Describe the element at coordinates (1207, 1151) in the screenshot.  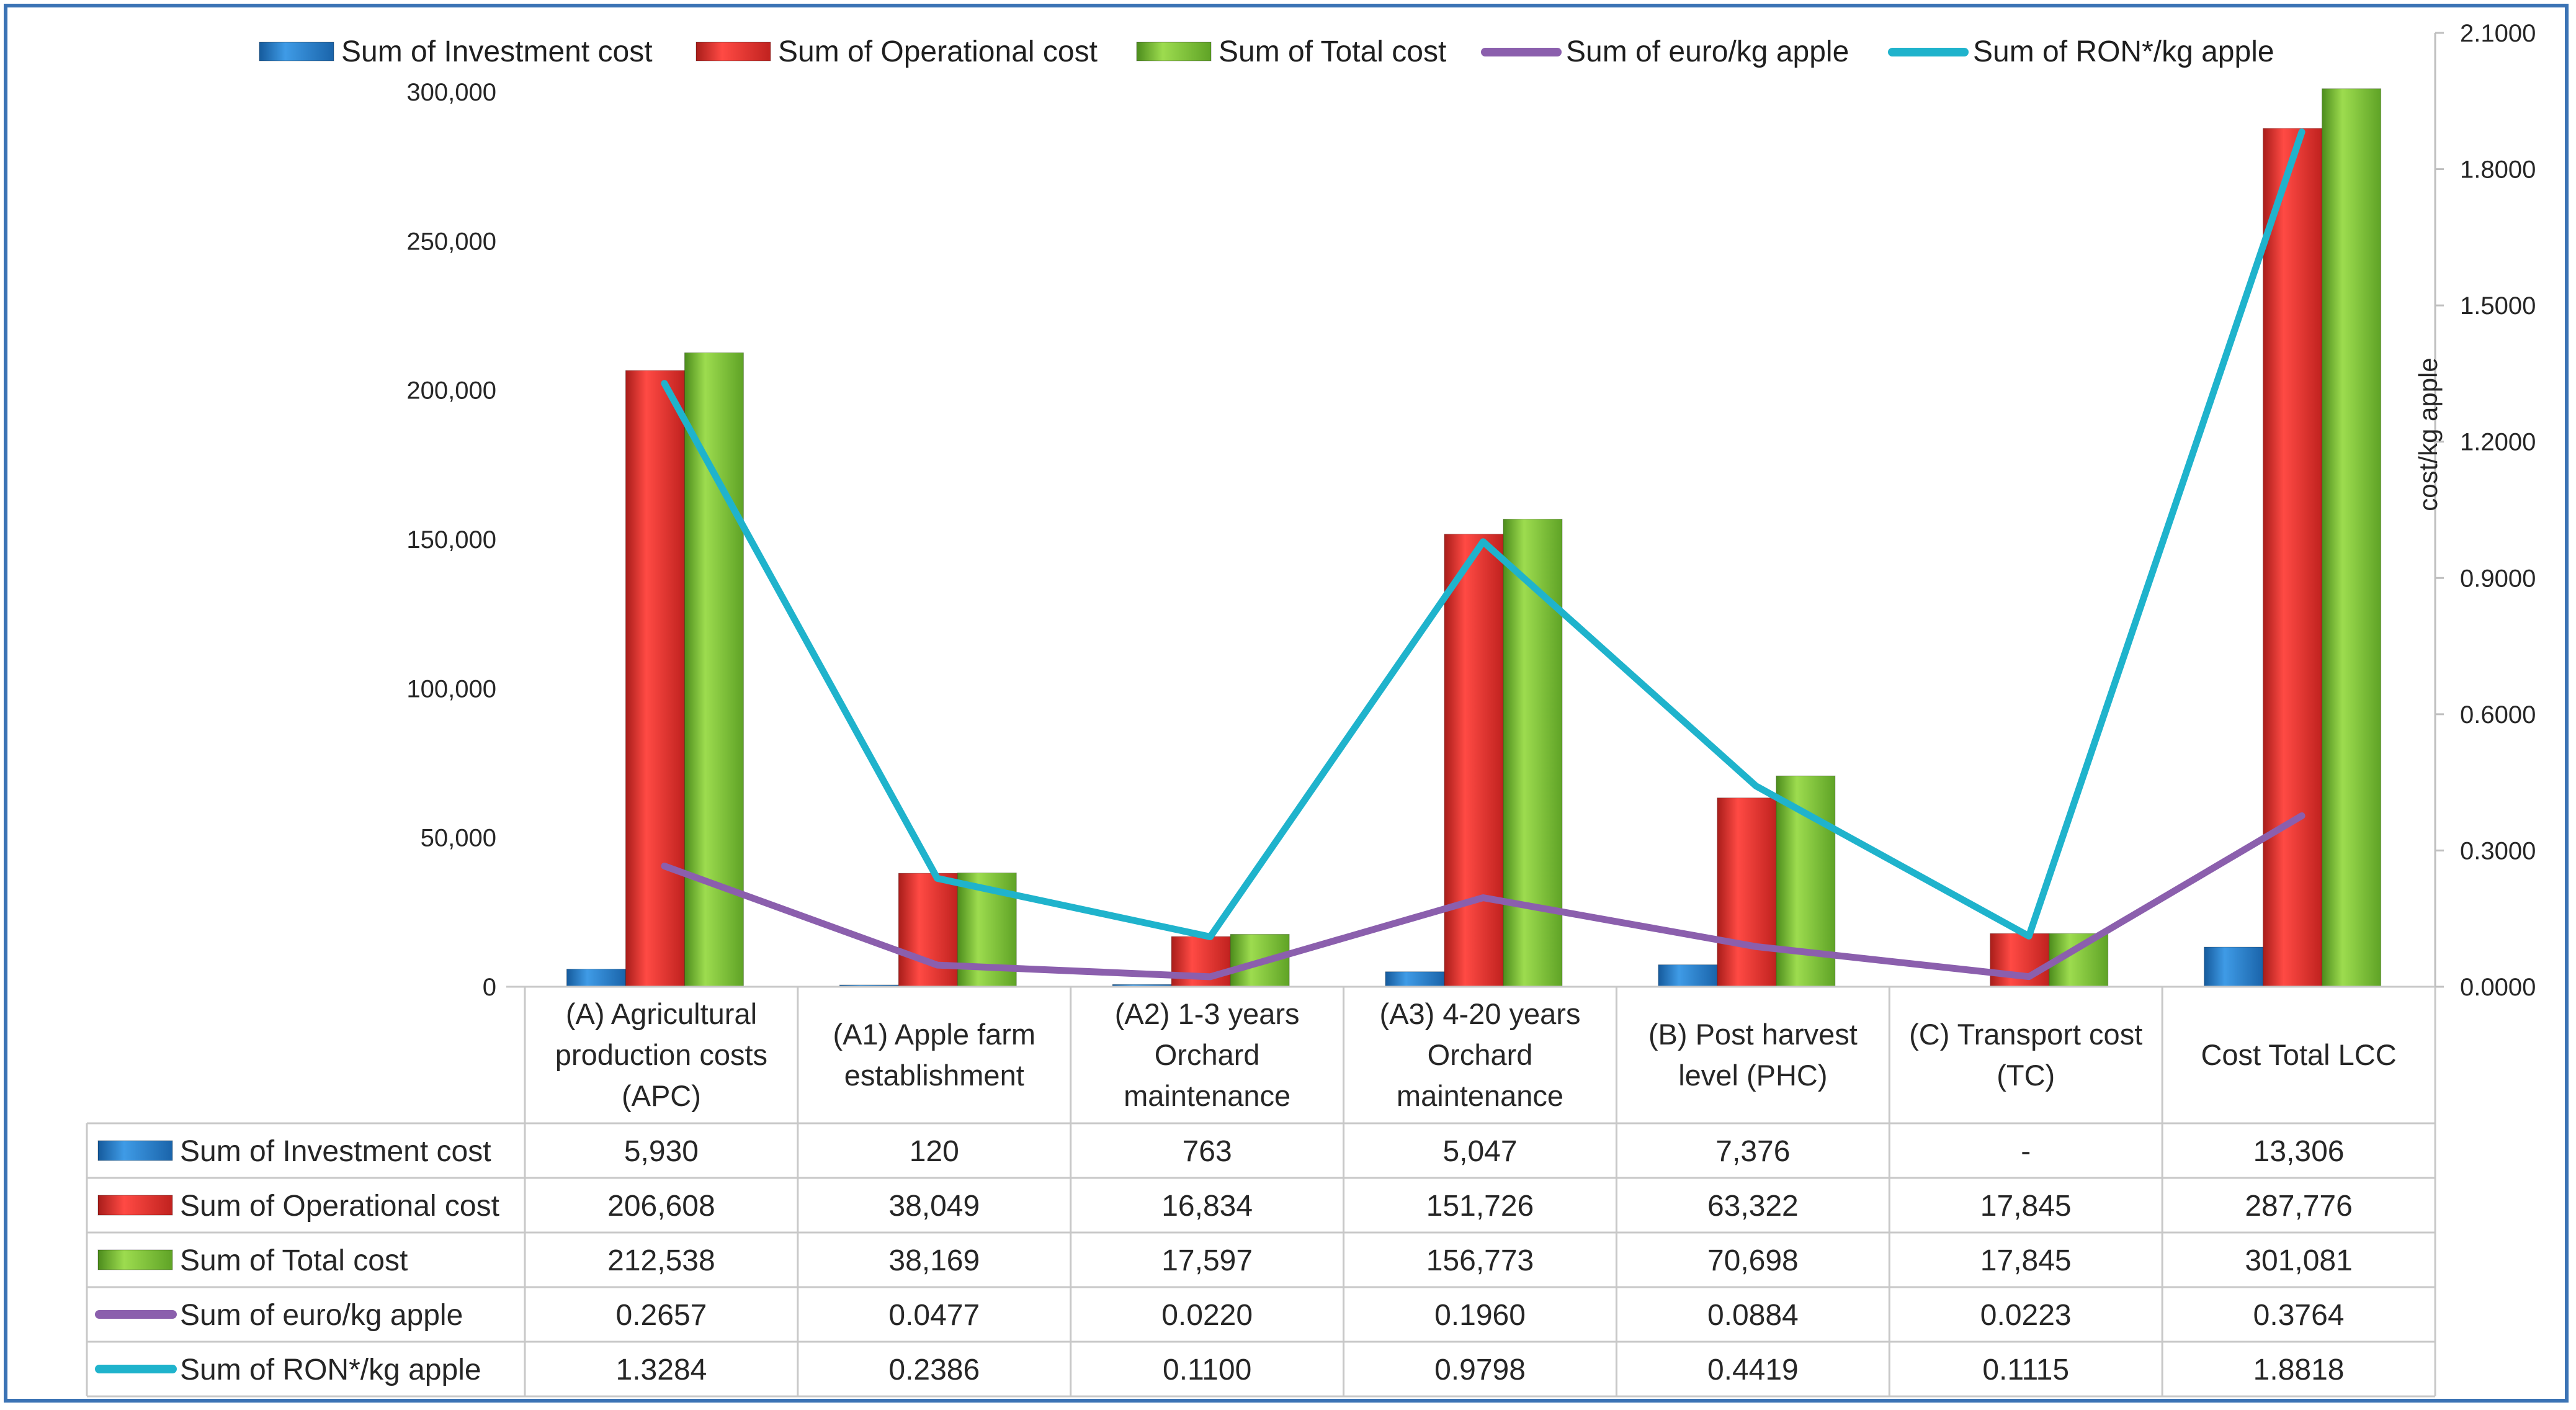
I see `table-cell: 763` at that location.